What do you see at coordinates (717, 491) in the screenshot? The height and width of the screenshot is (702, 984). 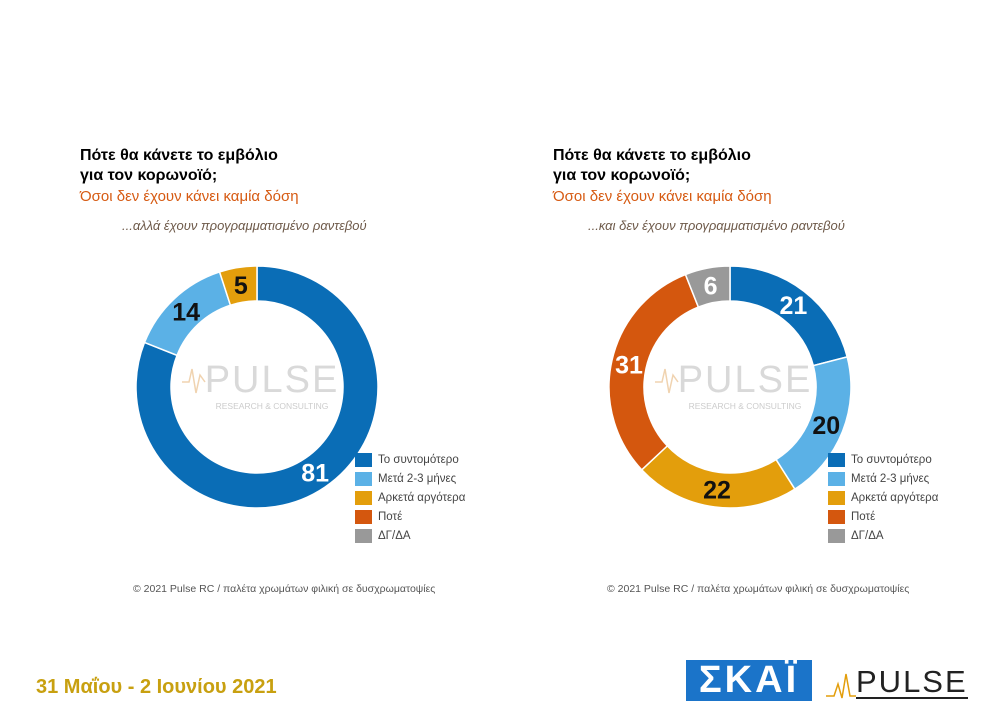 I see `slice-value-label: 22` at bounding box center [717, 491].